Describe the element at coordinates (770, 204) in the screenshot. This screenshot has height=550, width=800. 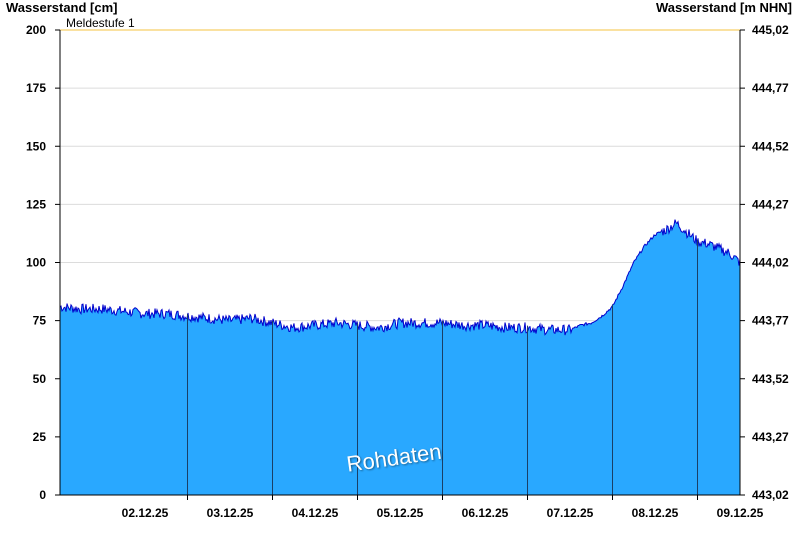
I see `y-tick-label-right: 444,27` at that location.